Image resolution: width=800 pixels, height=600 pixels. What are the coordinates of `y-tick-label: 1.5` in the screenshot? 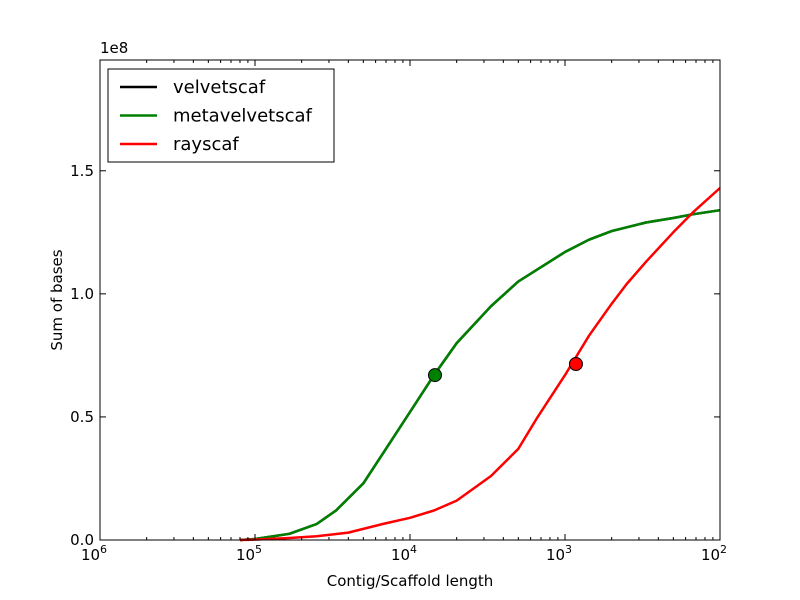 It's located at (82, 171).